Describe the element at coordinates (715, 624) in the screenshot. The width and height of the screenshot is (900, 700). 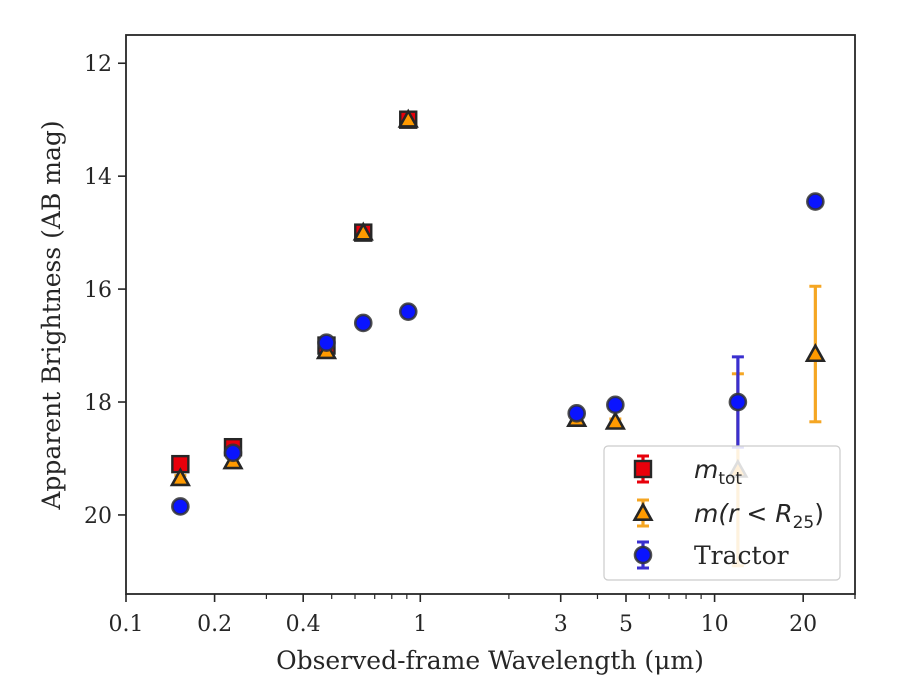
I see `x-tick-label: 10` at that location.